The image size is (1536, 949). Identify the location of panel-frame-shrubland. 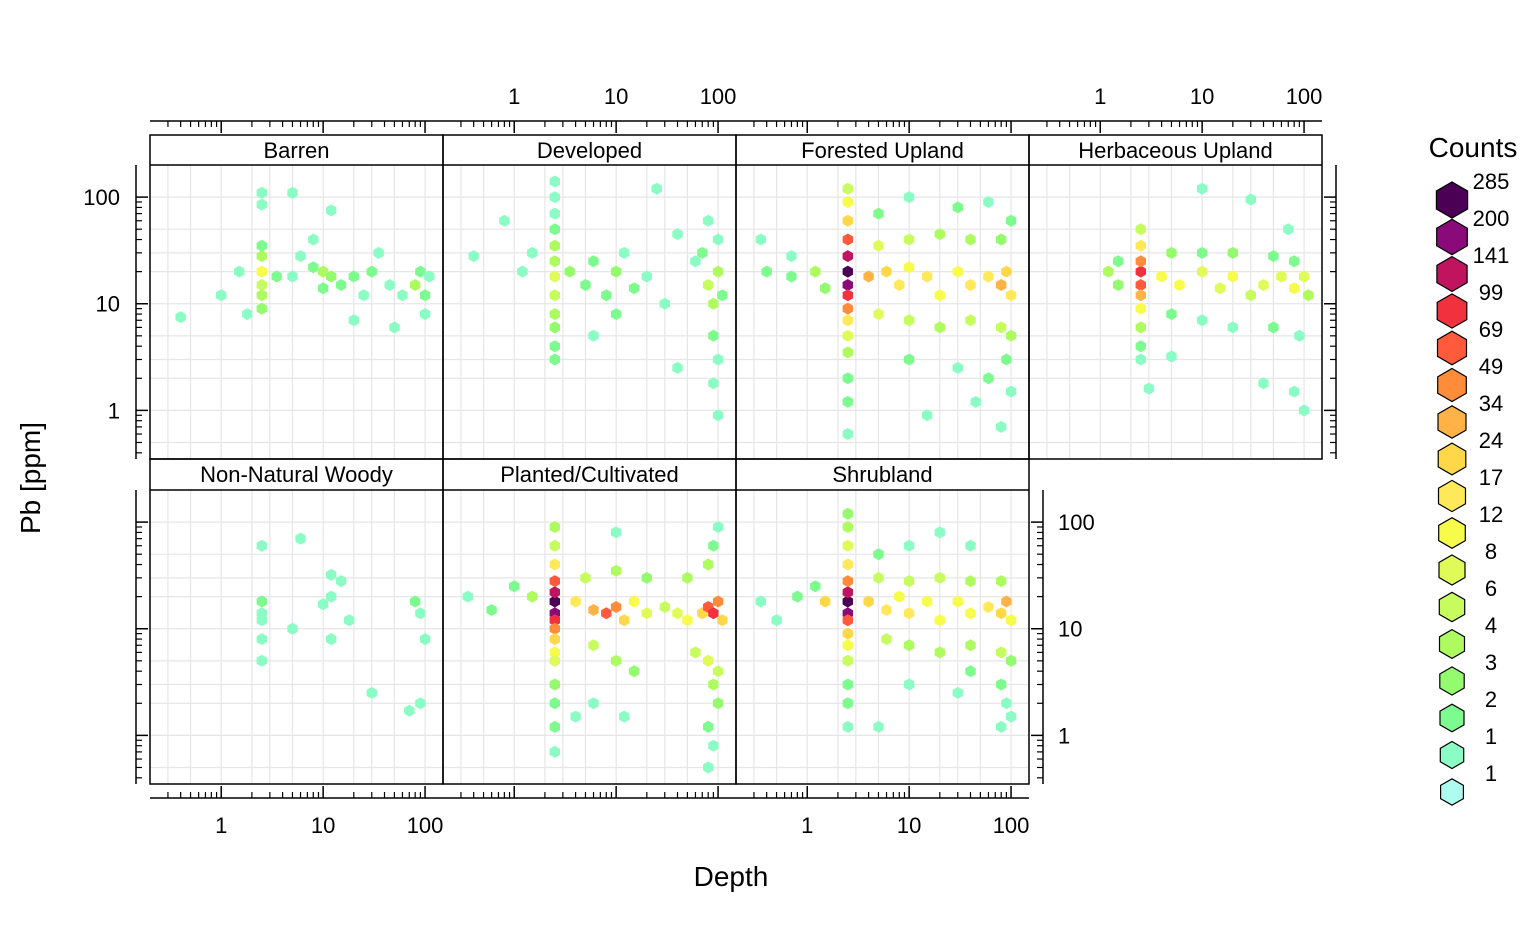
(882, 621).